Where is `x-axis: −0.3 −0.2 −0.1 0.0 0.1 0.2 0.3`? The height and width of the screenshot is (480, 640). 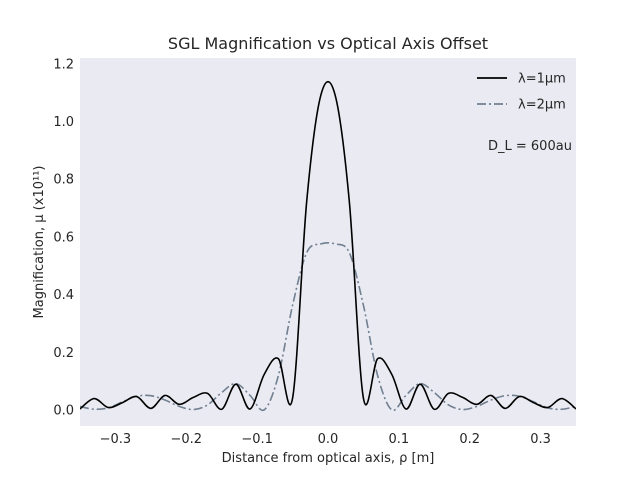
x-axis: −0.3 −0.2 −0.1 0.0 0.1 0.2 0.3 is located at coordinates (325, 439).